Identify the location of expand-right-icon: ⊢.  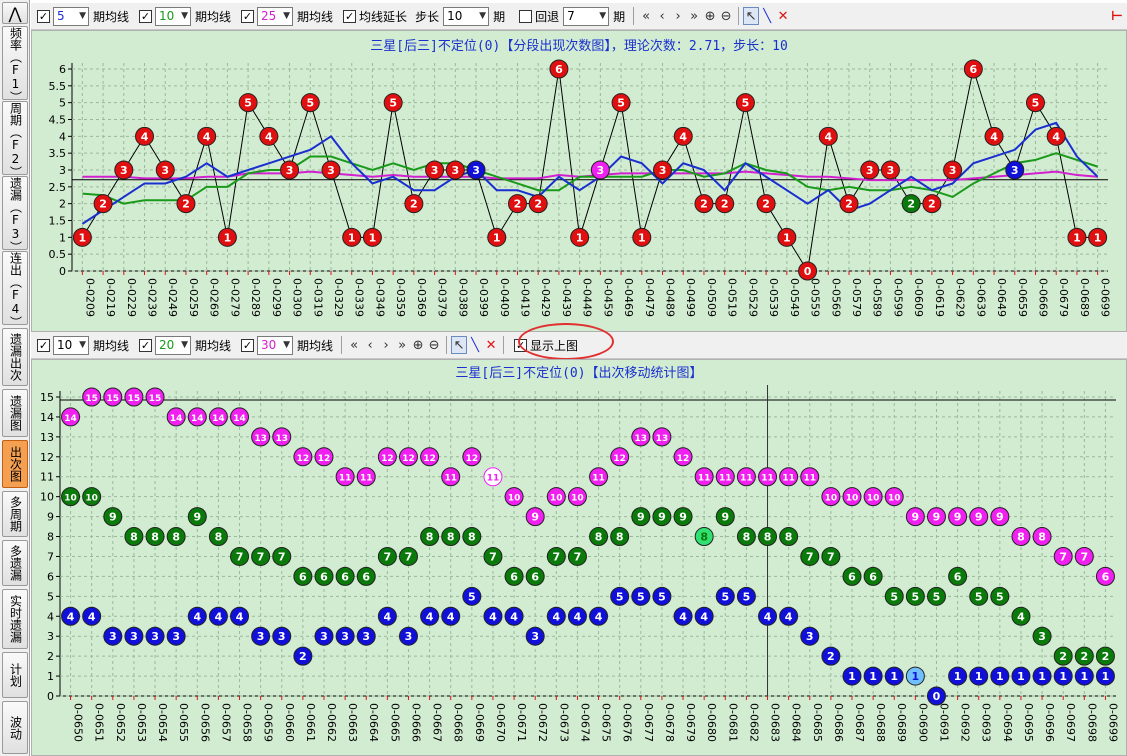
(1117, 16).